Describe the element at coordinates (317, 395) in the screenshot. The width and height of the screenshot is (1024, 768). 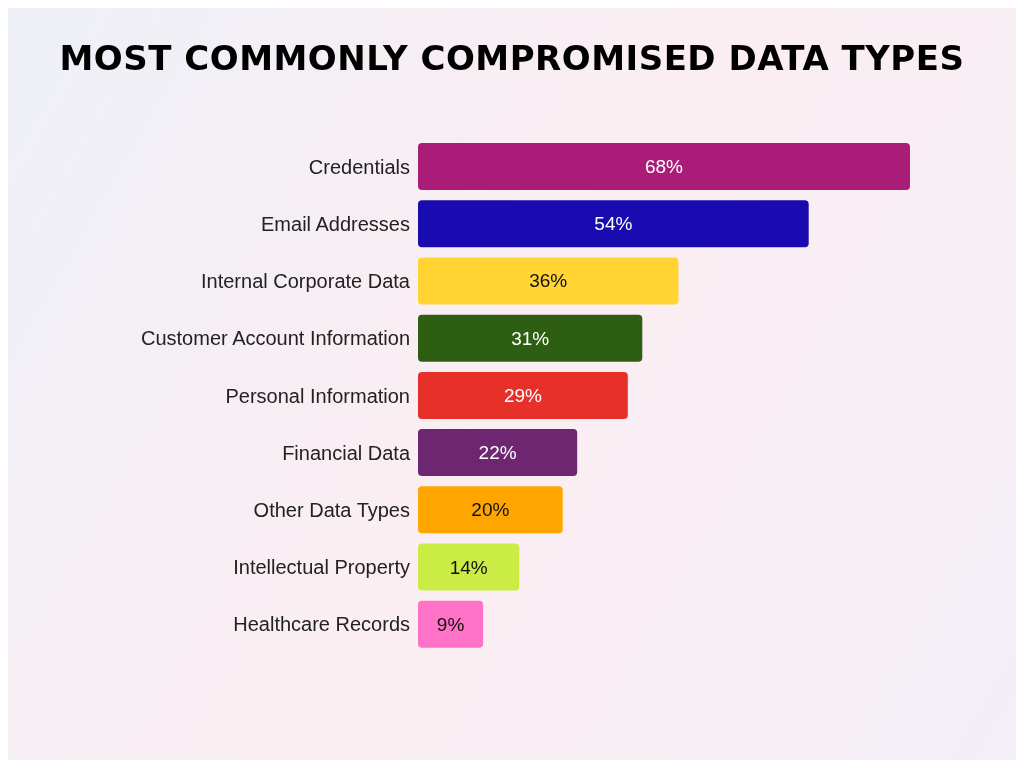
I see `y-tick-label: Personal Information` at that location.